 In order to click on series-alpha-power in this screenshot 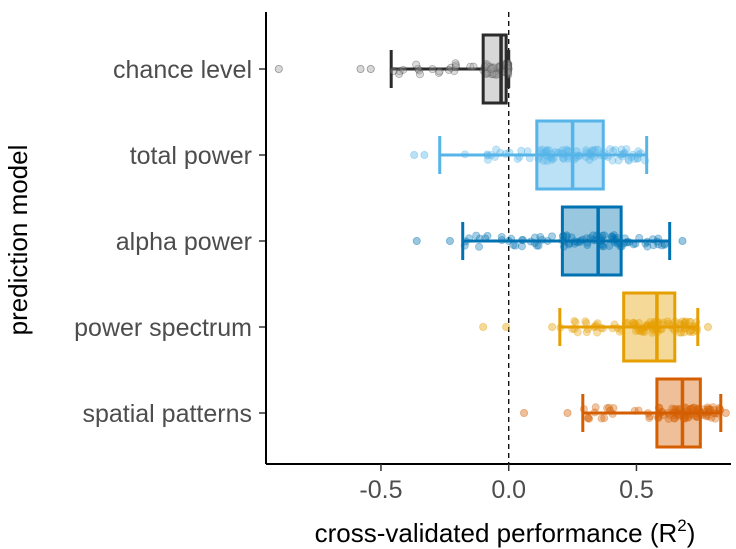, I will do `click(549, 241)`.